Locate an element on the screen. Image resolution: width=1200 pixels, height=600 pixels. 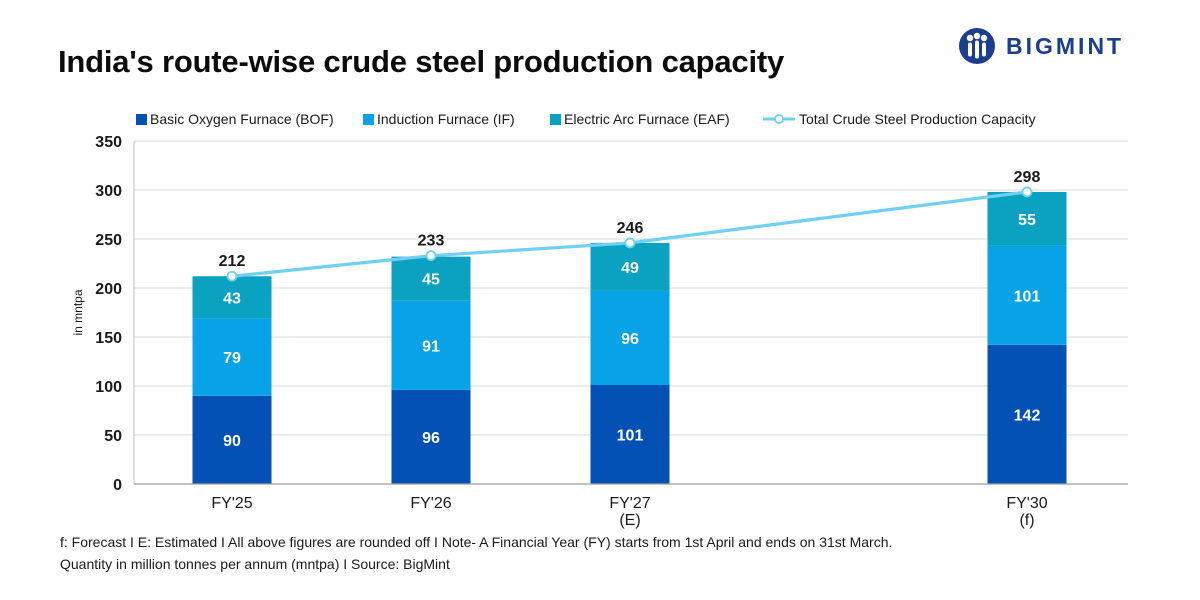
x-tick-label: (f) is located at coordinates (1026, 520).